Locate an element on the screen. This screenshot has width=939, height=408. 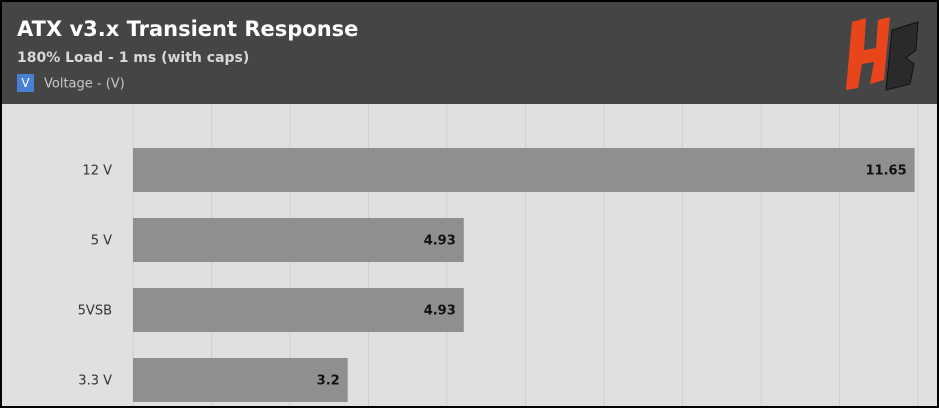
legend-label: Voltage - (V) is located at coordinates (84, 84).